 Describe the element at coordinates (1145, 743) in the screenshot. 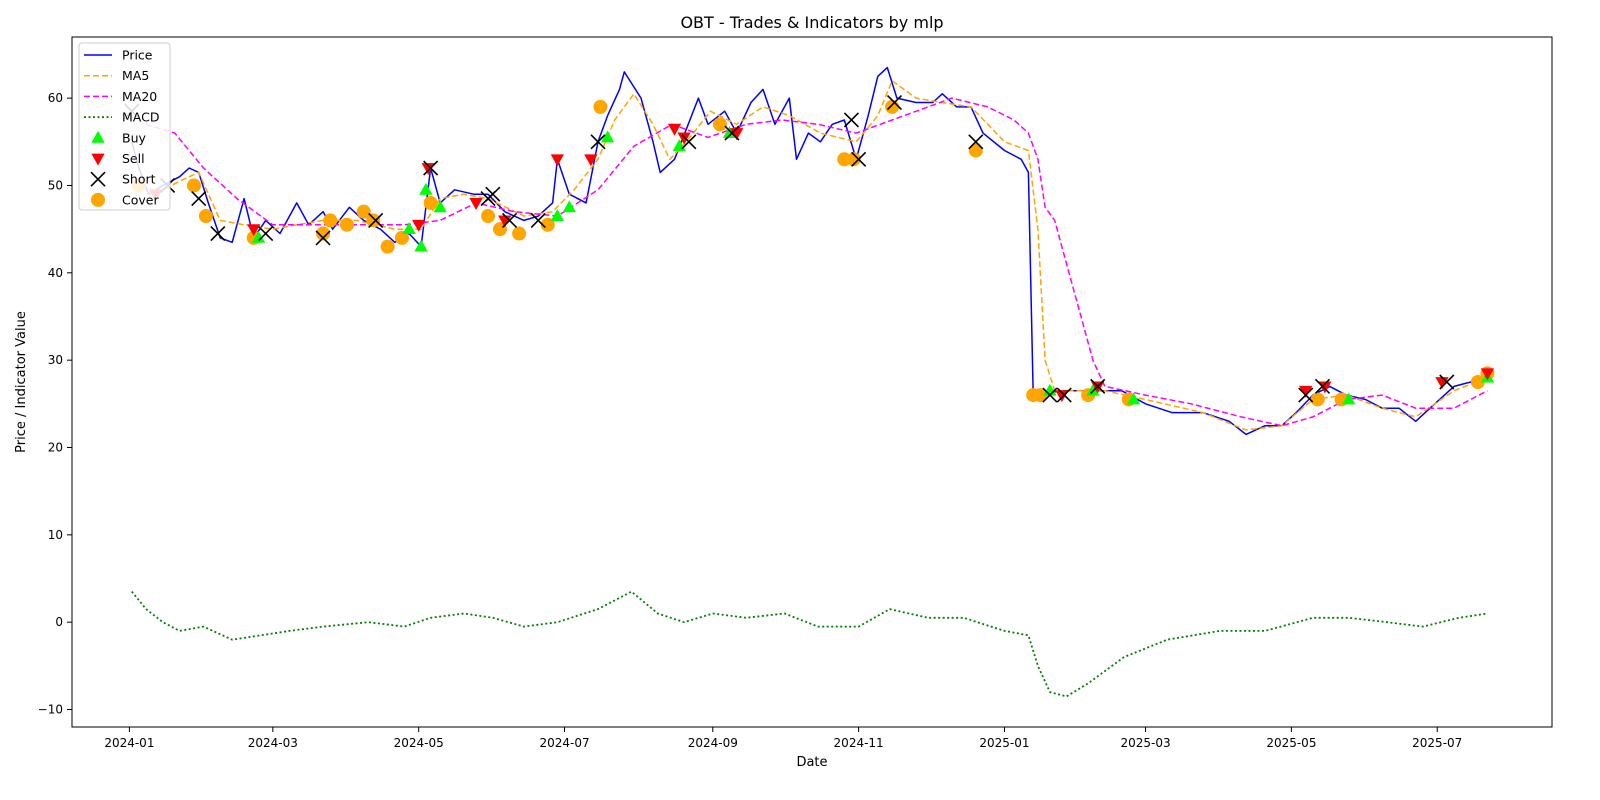

I see `x-tick-label: 2025-03` at that location.